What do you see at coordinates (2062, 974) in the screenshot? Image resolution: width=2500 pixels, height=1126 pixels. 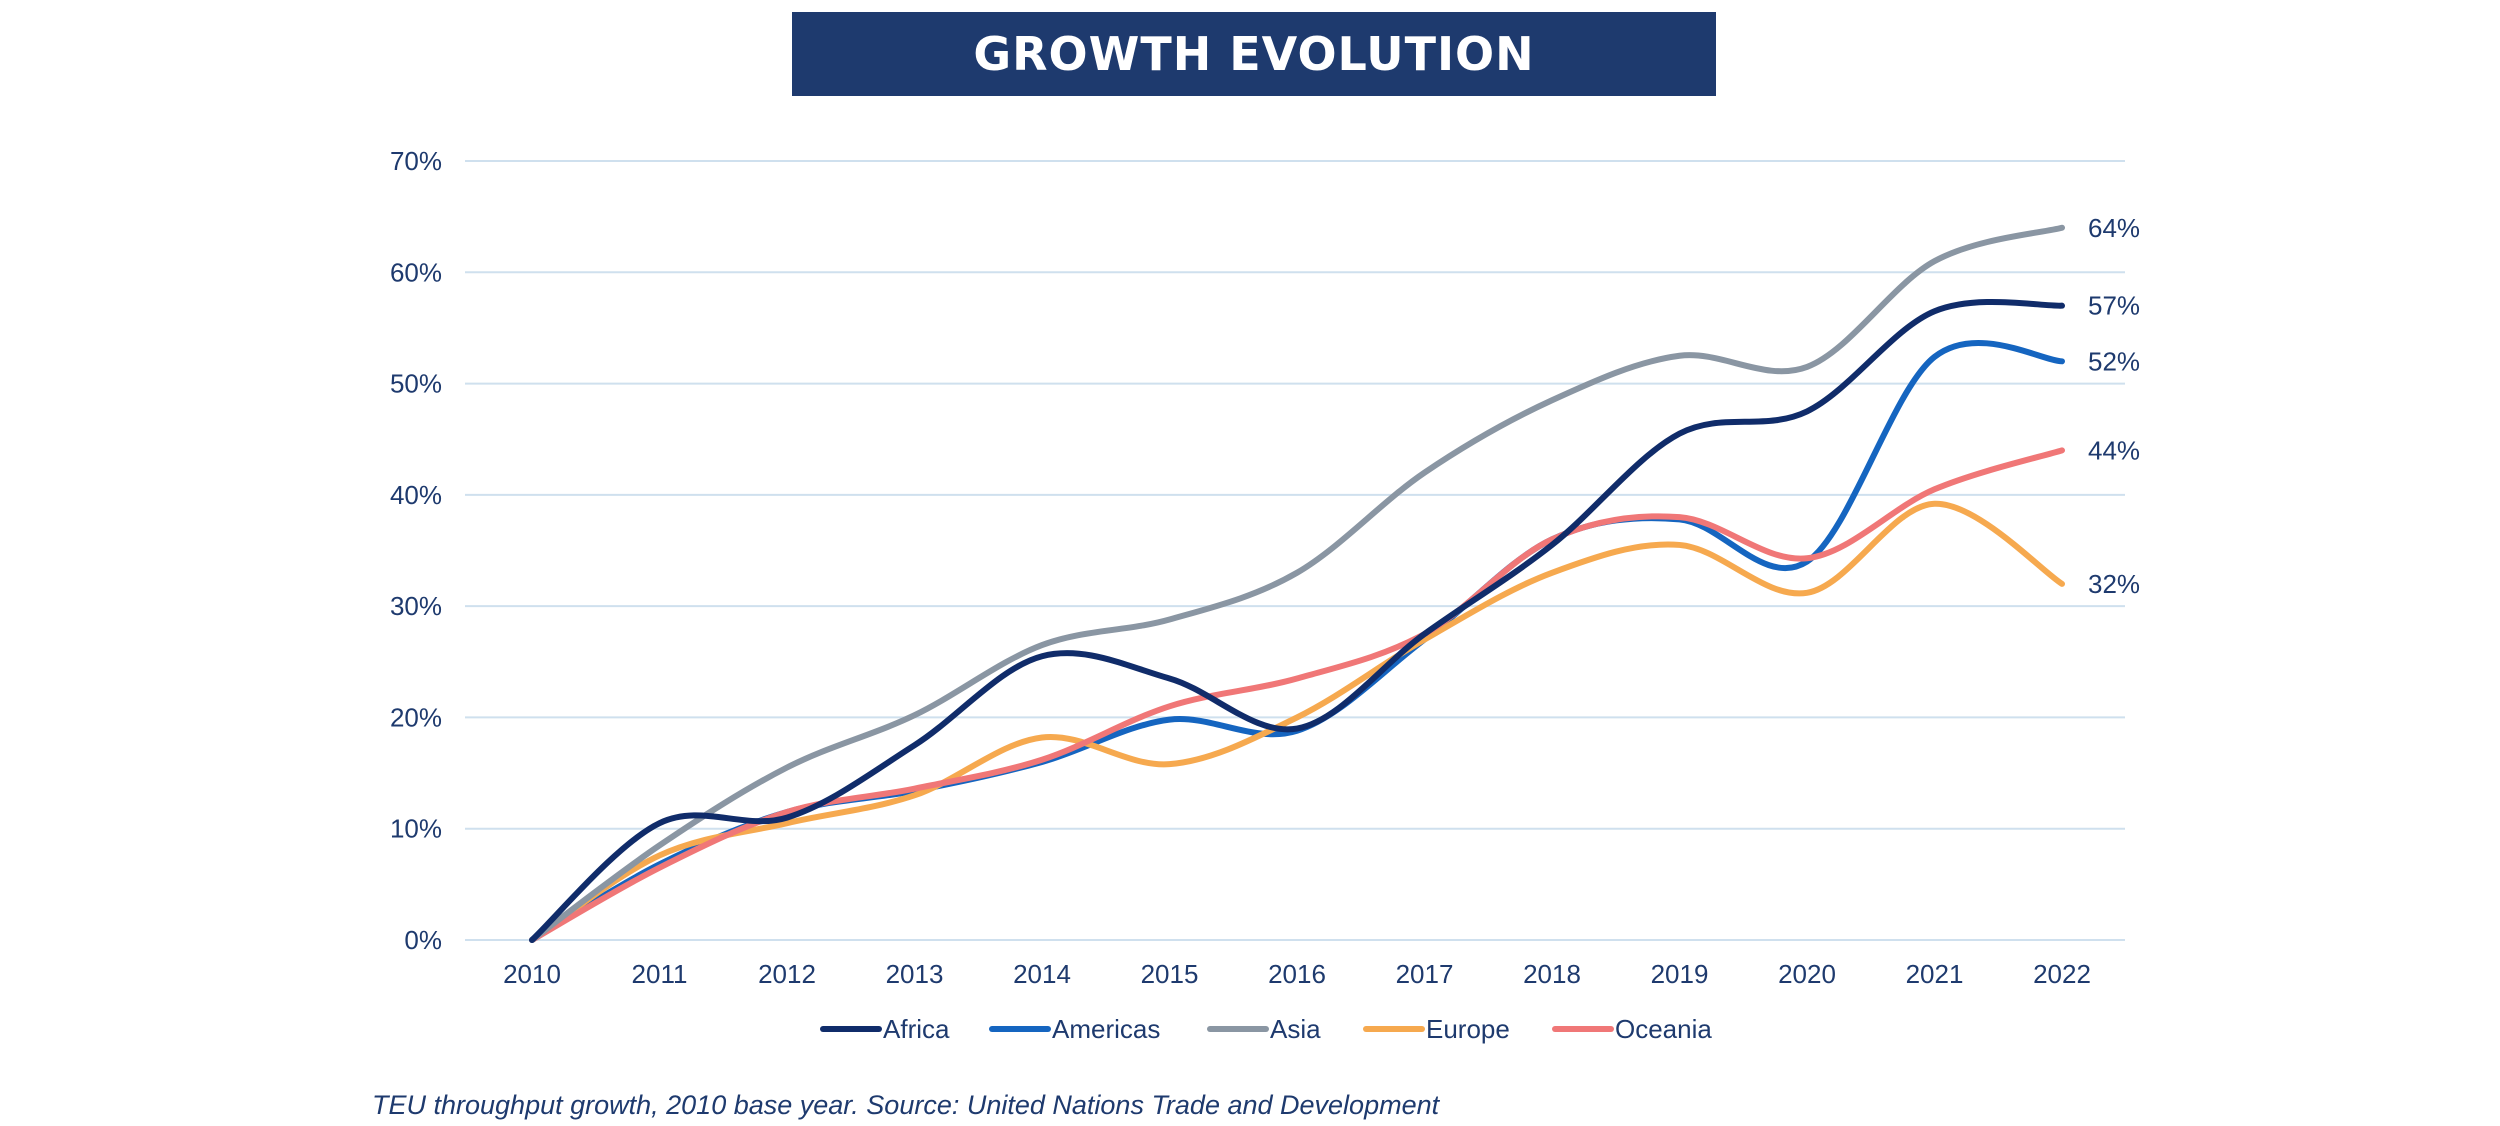 I see `x-tick-label-2022: 2022` at bounding box center [2062, 974].